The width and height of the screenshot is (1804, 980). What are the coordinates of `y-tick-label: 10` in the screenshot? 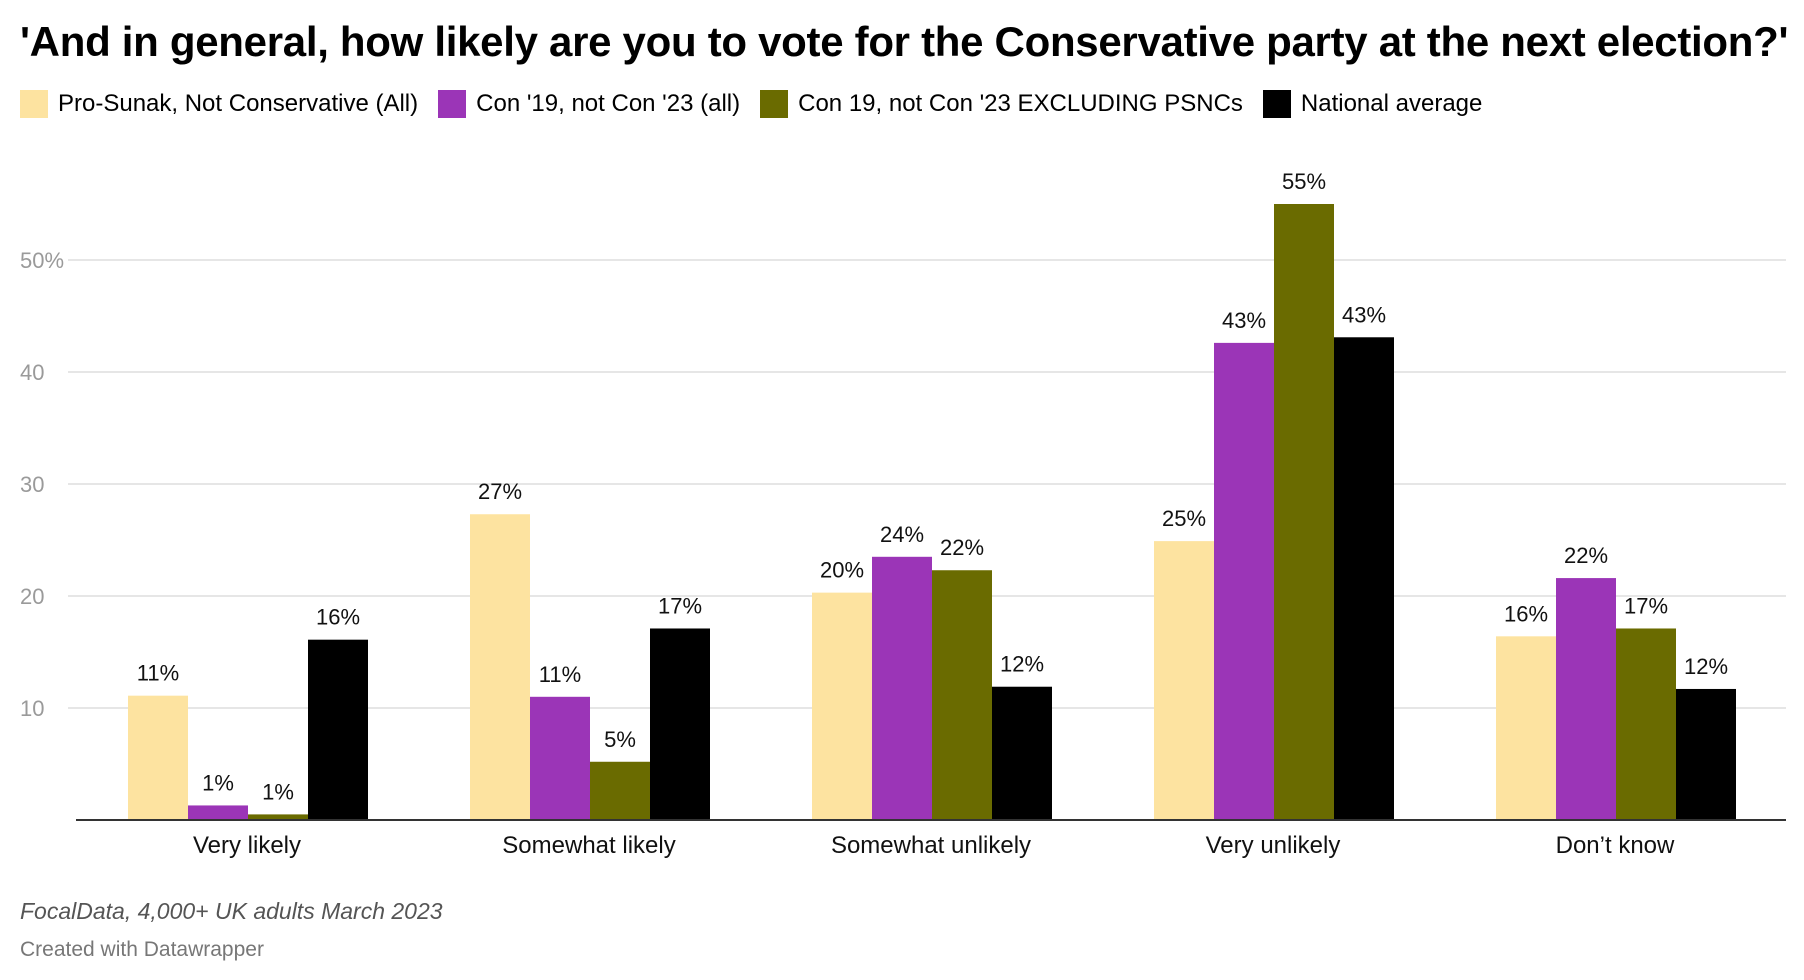 It's located at (32, 708).